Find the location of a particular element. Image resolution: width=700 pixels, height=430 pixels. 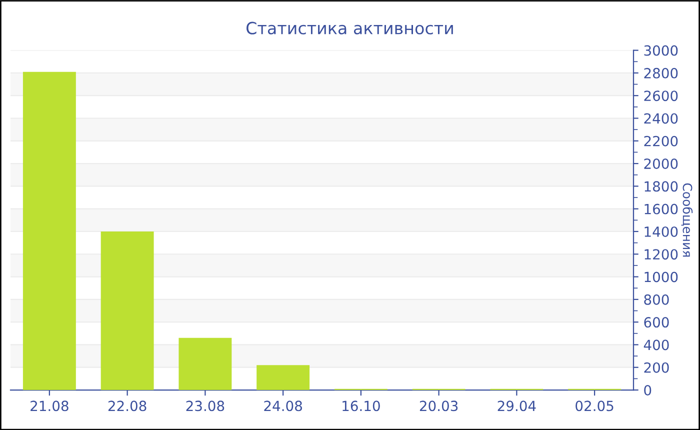

chart-title: Статистика активности is located at coordinates (349, 28).